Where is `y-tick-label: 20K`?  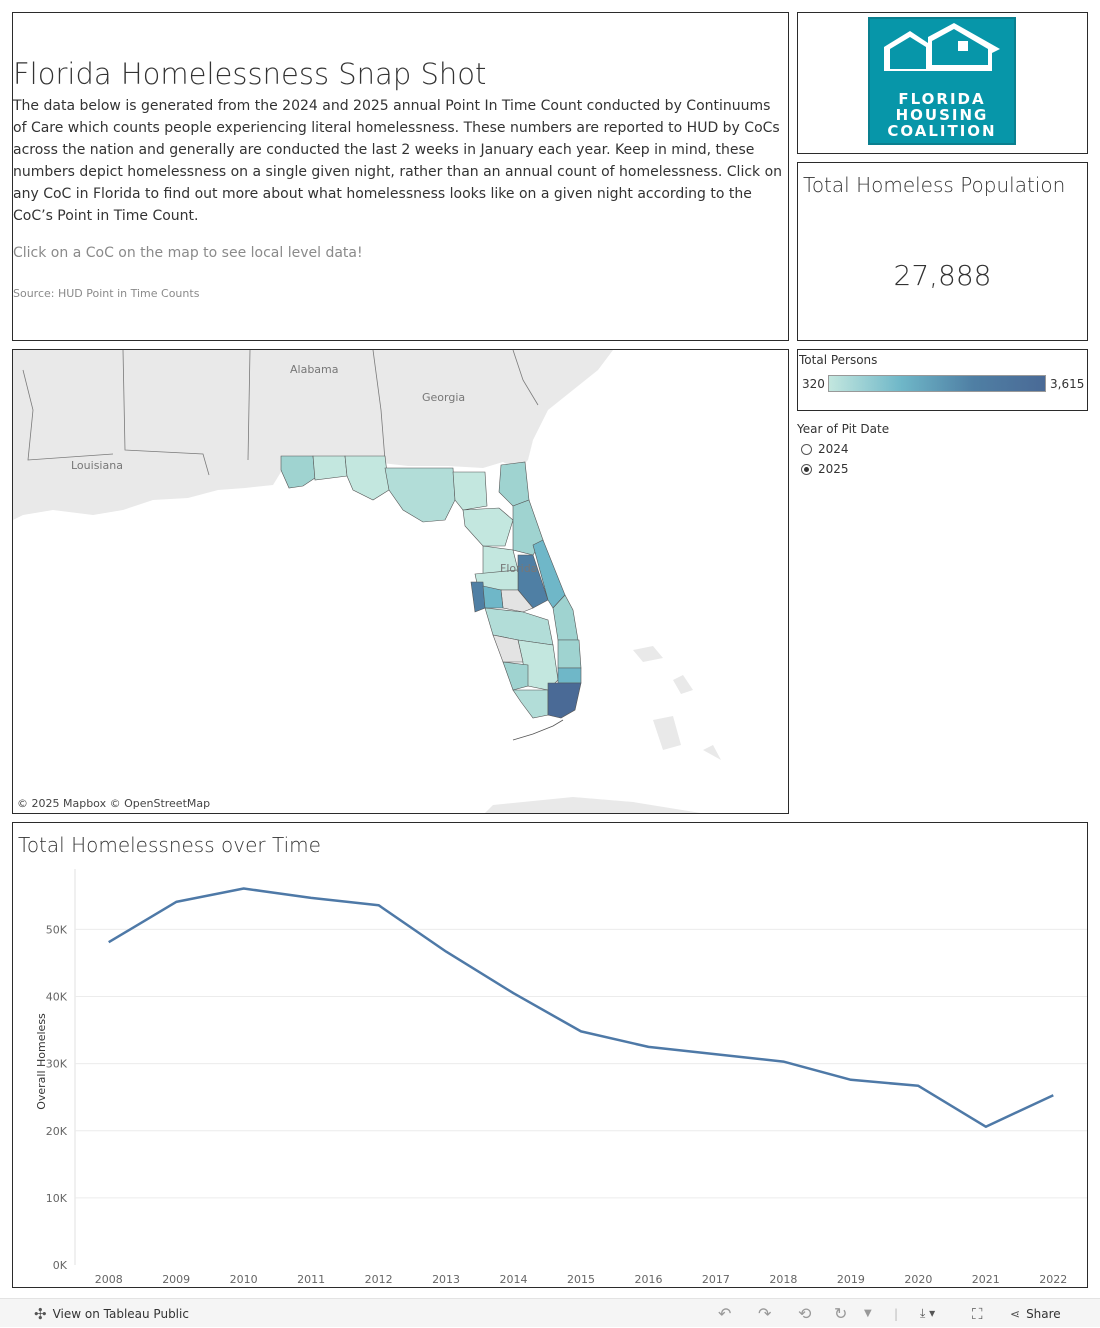
y-tick-label: 20K is located at coordinates (57, 1131).